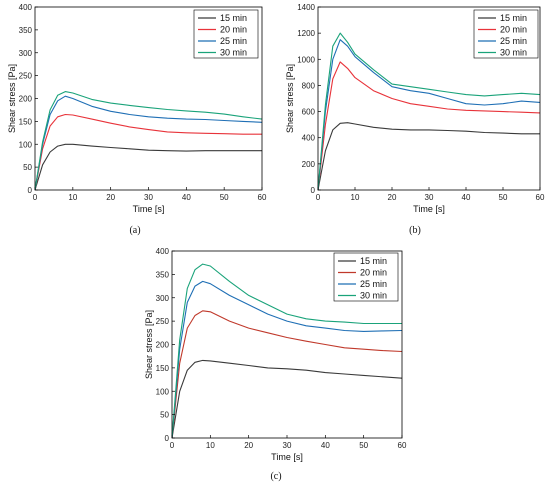 The height and width of the screenshot is (487, 550). Describe the element at coordinates (134, 230) in the screenshot. I see `panel-label: (a)` at that location.